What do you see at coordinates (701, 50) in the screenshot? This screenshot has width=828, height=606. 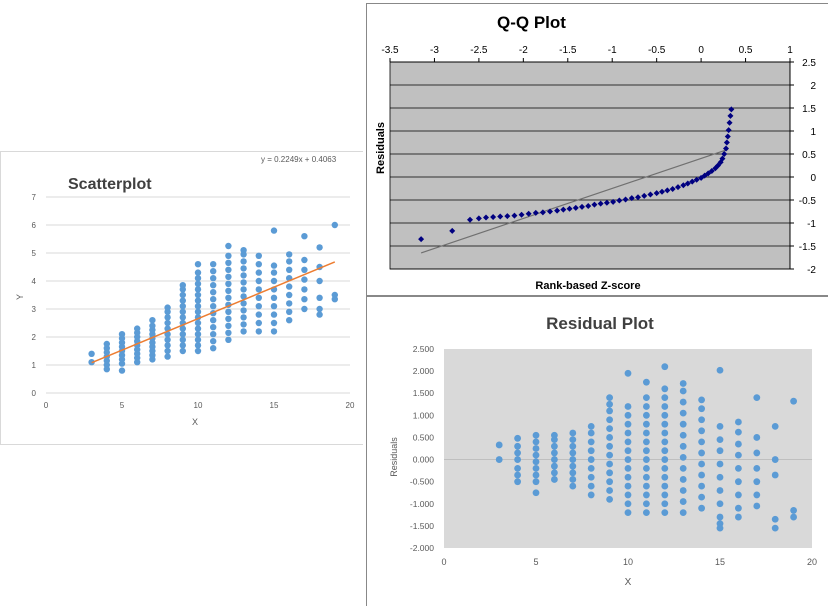 I see `qq-x-tick: 0` at bounding box center [701, 50].